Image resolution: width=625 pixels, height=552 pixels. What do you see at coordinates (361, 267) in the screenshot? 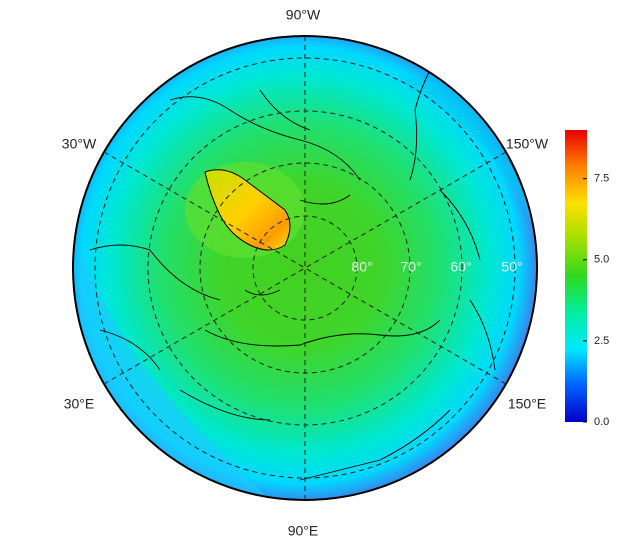
I see `lat-label: 80°` at bounding box center [361, 267].